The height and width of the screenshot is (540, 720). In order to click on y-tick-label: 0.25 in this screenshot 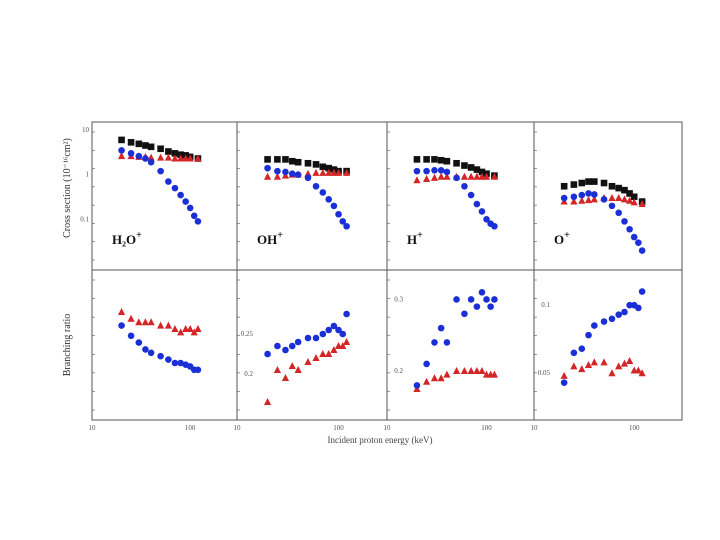, I will do `click(247, 334)`.